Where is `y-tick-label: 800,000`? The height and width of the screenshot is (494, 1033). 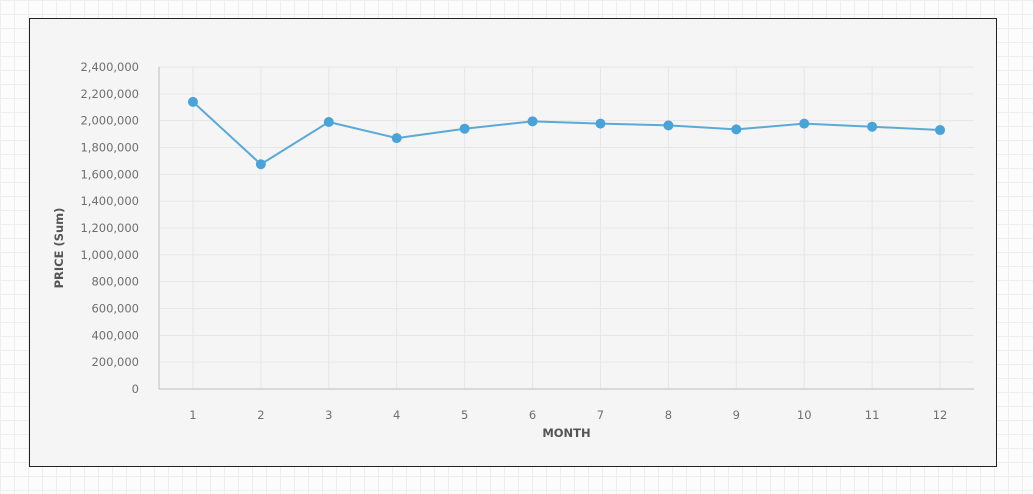 y-tick-label: 800,000 is located at coordinates (115, 282).